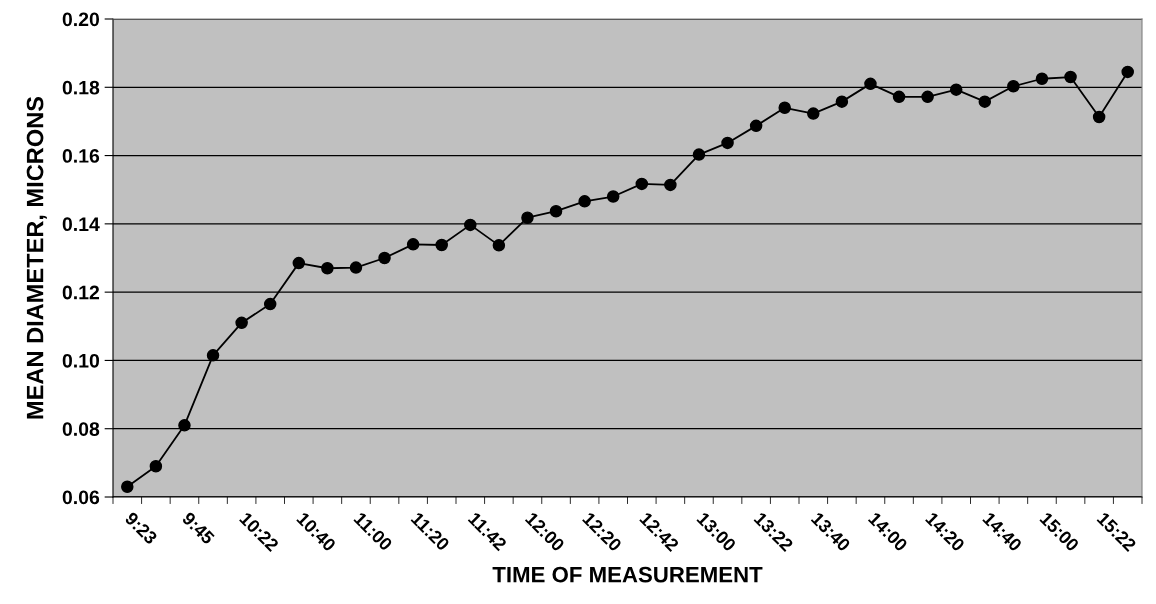  I want to click on y-tick-label: 0.08, so click(81, 429).